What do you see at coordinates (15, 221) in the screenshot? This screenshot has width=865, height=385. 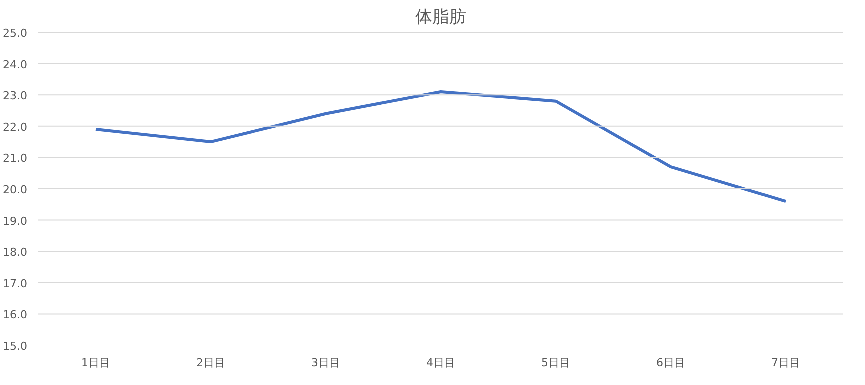 I see `y-tick-label: 19.0` at bounding box center [15, 221].